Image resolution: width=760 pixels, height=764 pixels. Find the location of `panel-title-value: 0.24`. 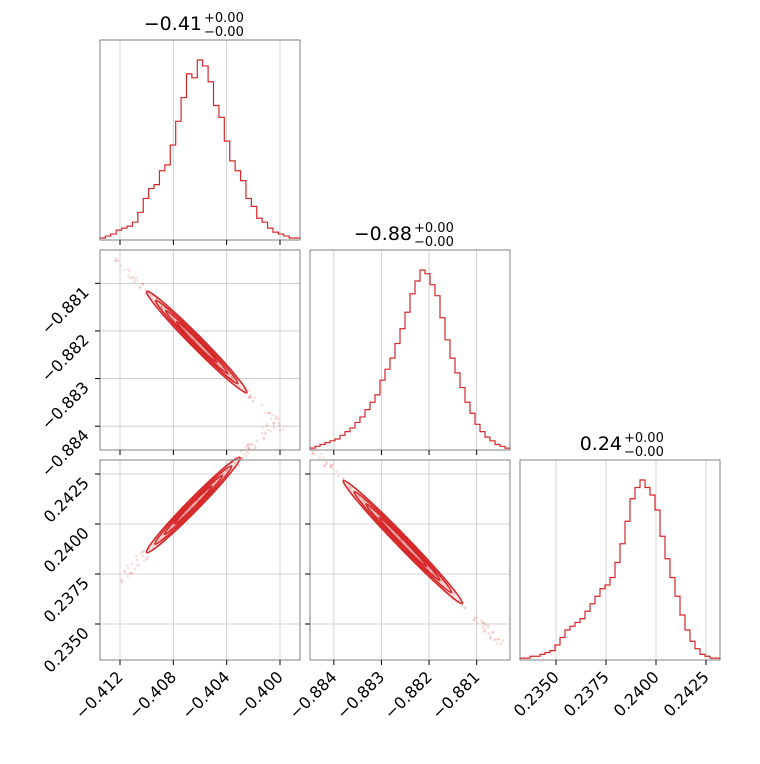

panel-title-value: 0.24 is located at coordinates (601, 444).